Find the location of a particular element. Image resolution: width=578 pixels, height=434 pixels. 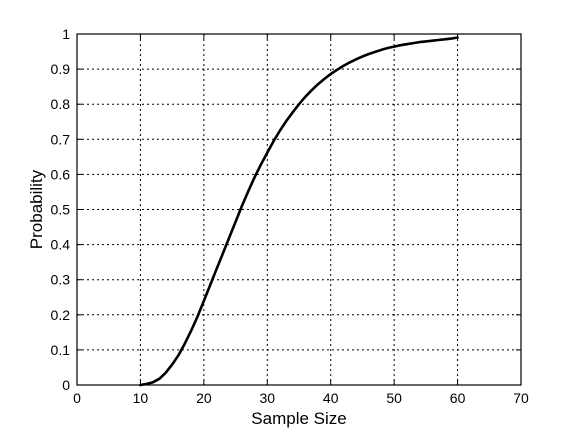

y-tick-label: 0.6 is located at coordinates (61, 174).